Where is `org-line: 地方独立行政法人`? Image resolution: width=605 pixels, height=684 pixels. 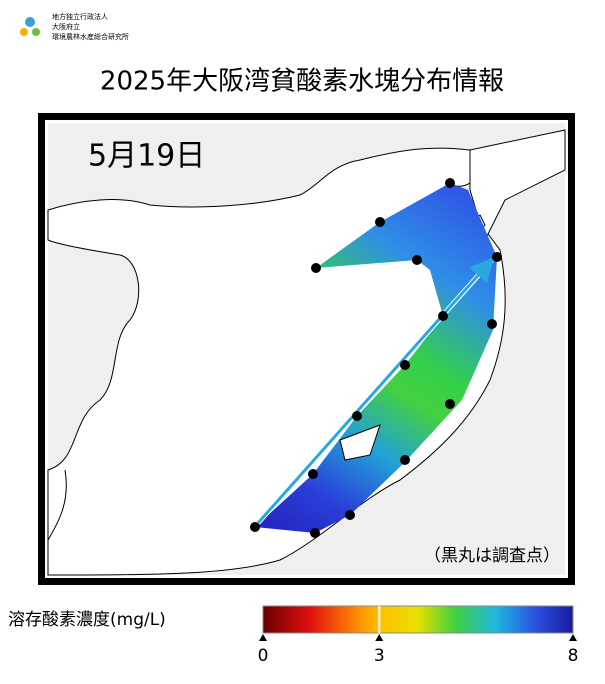
org-line: 地方独立行政法人 is located at coordinates (80, 16).